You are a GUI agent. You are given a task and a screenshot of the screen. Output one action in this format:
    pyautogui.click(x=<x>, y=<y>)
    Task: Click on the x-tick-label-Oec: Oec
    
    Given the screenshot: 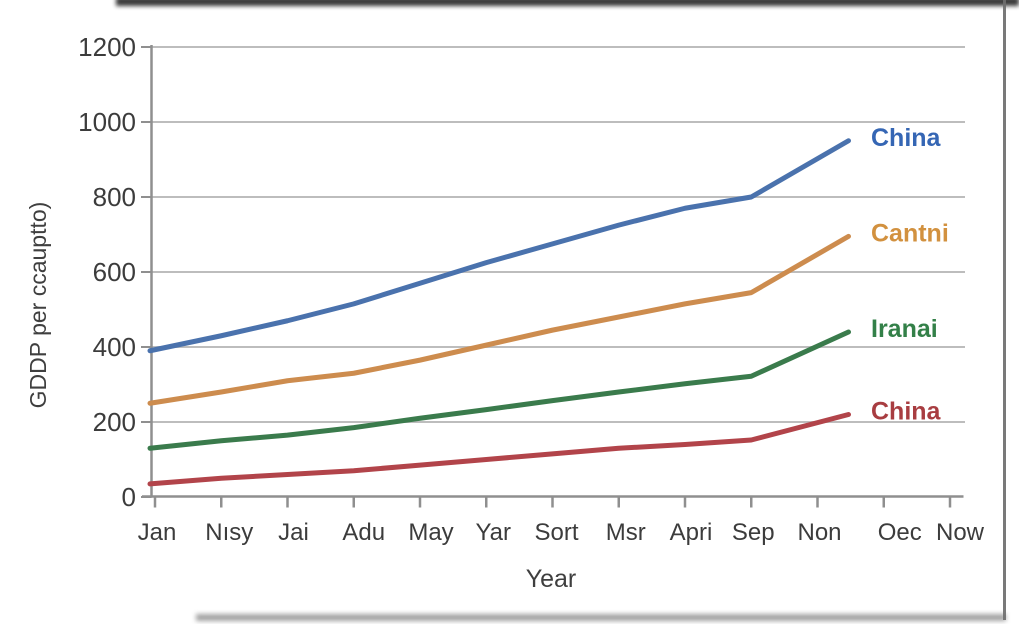 What is the action you would take?
    pyautogui.click(x=900, y=532)
    